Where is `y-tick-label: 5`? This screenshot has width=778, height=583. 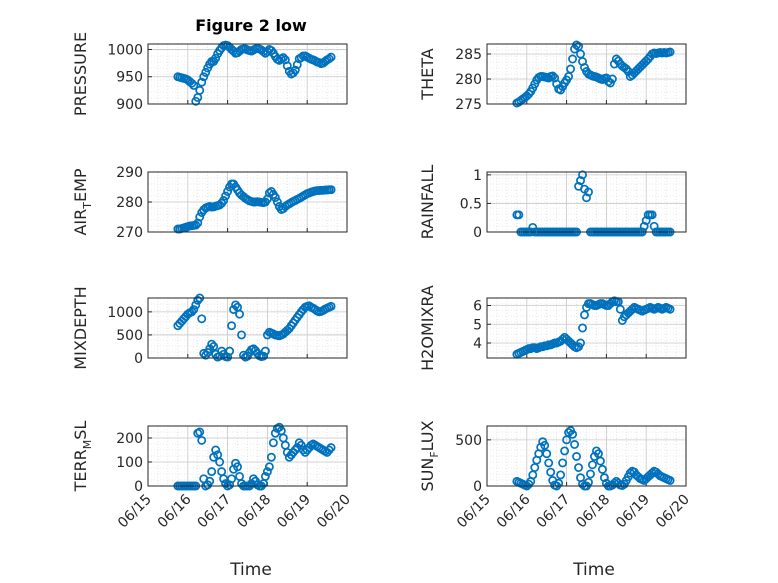
y-tick-label: 5 is located at coordinates (477, 325).